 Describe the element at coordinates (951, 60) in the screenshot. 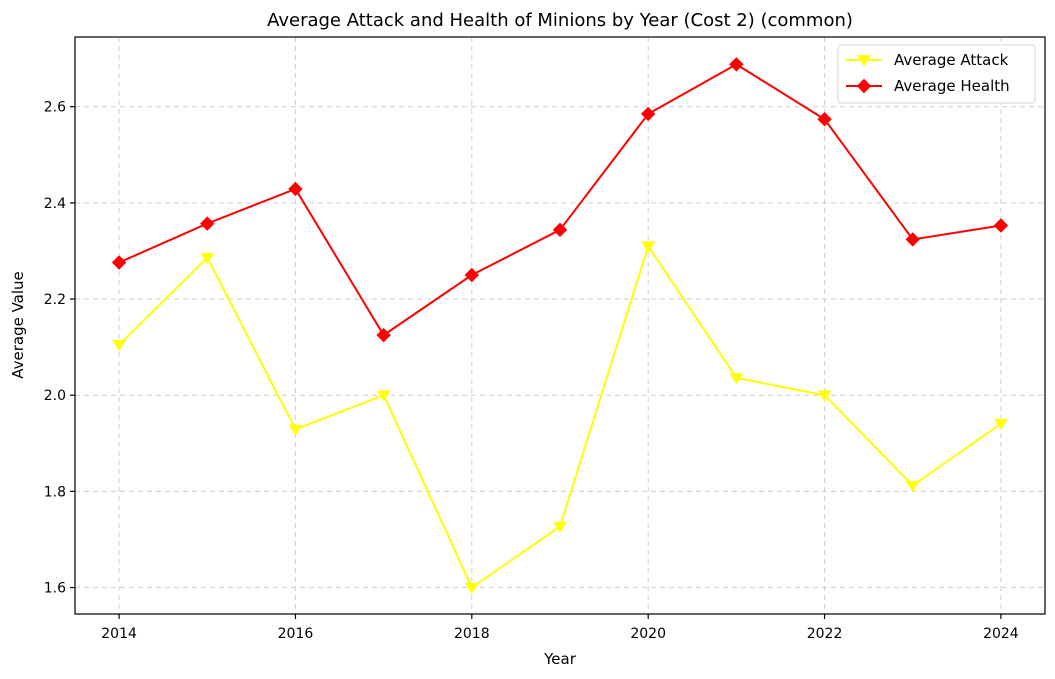

I see `legend-label: Average Attack` at that location.